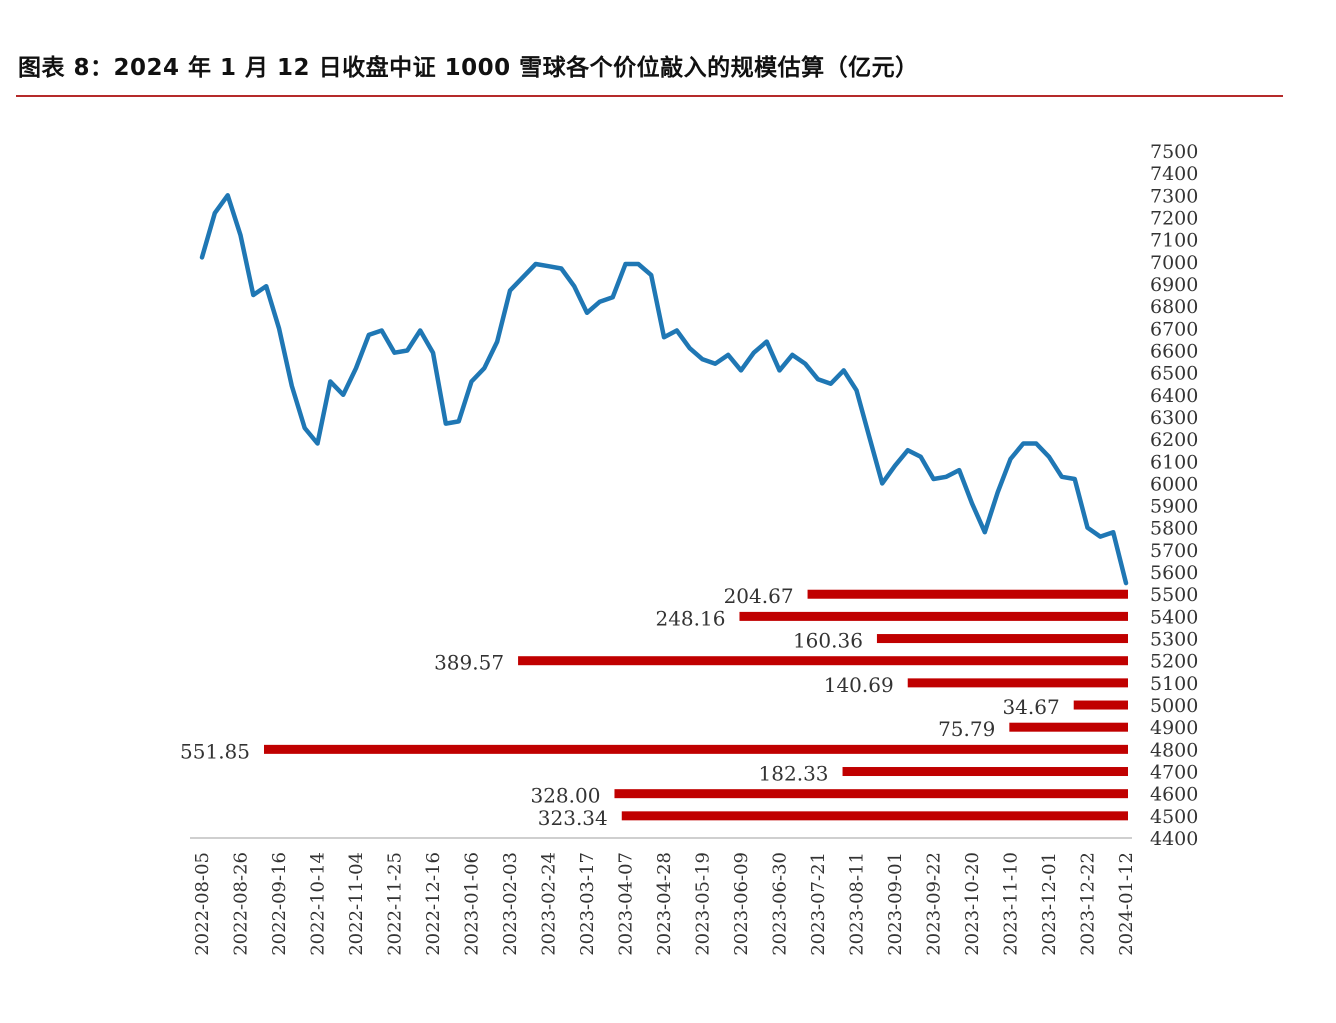 The image size is (1336, 1023). Describe the element at coordinates (1174, 396) in the screenshot. I see `y-tick-label: 6400` at that location.